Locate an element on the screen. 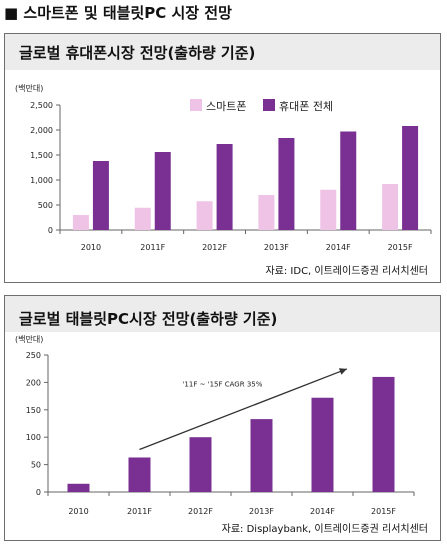 Image resolution: width=447 pixels, height=545 pixels. y-tick-label: 100 is located at coordinates (33, 437).